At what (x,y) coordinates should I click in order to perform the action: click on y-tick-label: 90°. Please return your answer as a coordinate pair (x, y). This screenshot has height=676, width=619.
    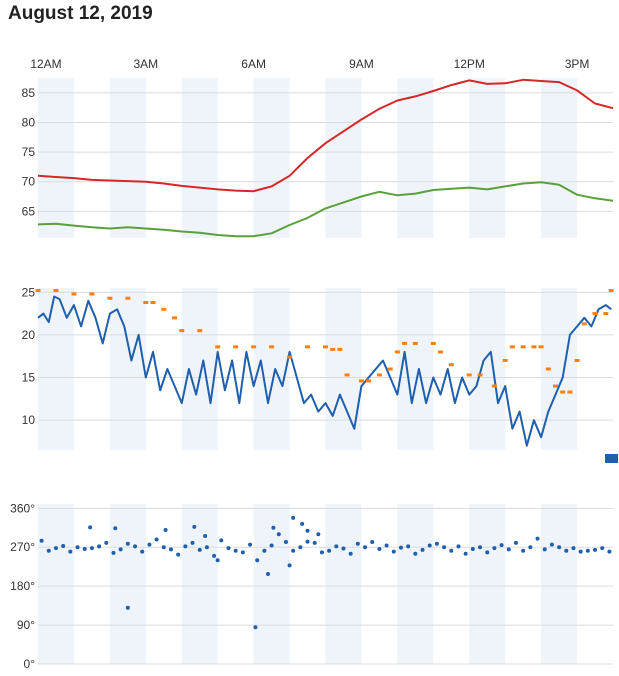
    Looking at the image, I should click on (26, 625).